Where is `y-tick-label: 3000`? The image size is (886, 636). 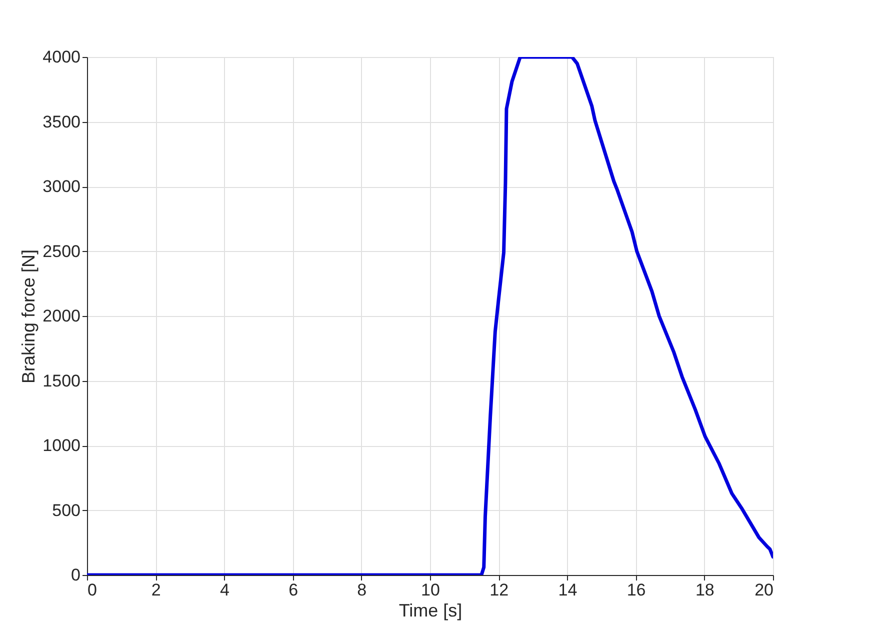
y-tick-label: 3000 is located at coordinates (61, 186).